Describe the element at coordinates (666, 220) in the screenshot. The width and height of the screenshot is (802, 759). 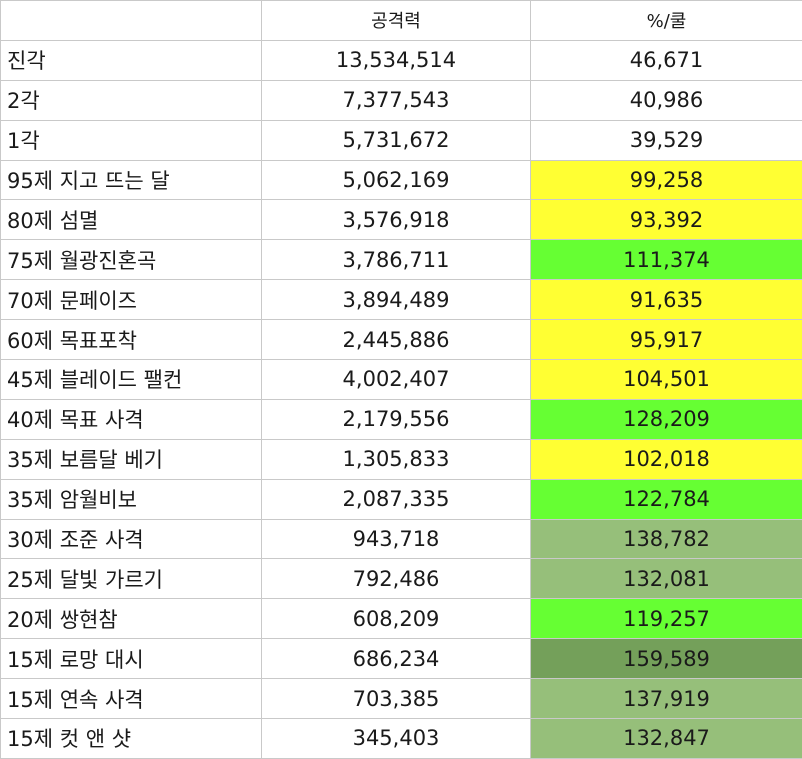
I see `per-cooldown-cell: 93,392` at that location.